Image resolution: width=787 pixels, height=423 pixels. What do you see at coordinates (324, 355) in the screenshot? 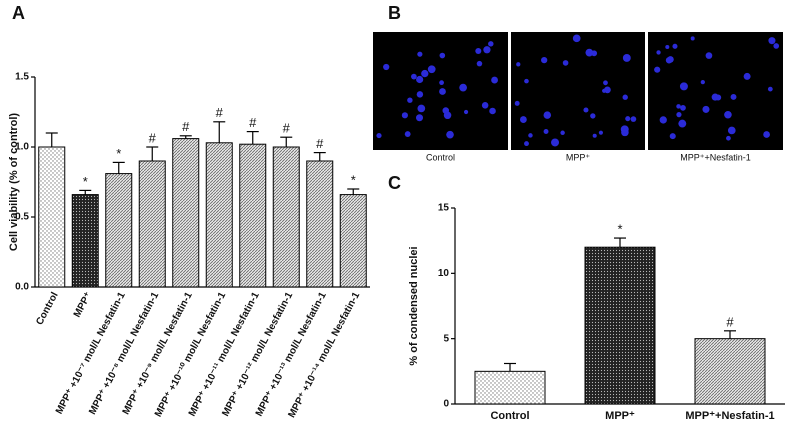
I see `x-tick-label: MPP⁺ +10⁻¹⁴ mol/L Nesfatin-1` at bounding box center [324, 355].